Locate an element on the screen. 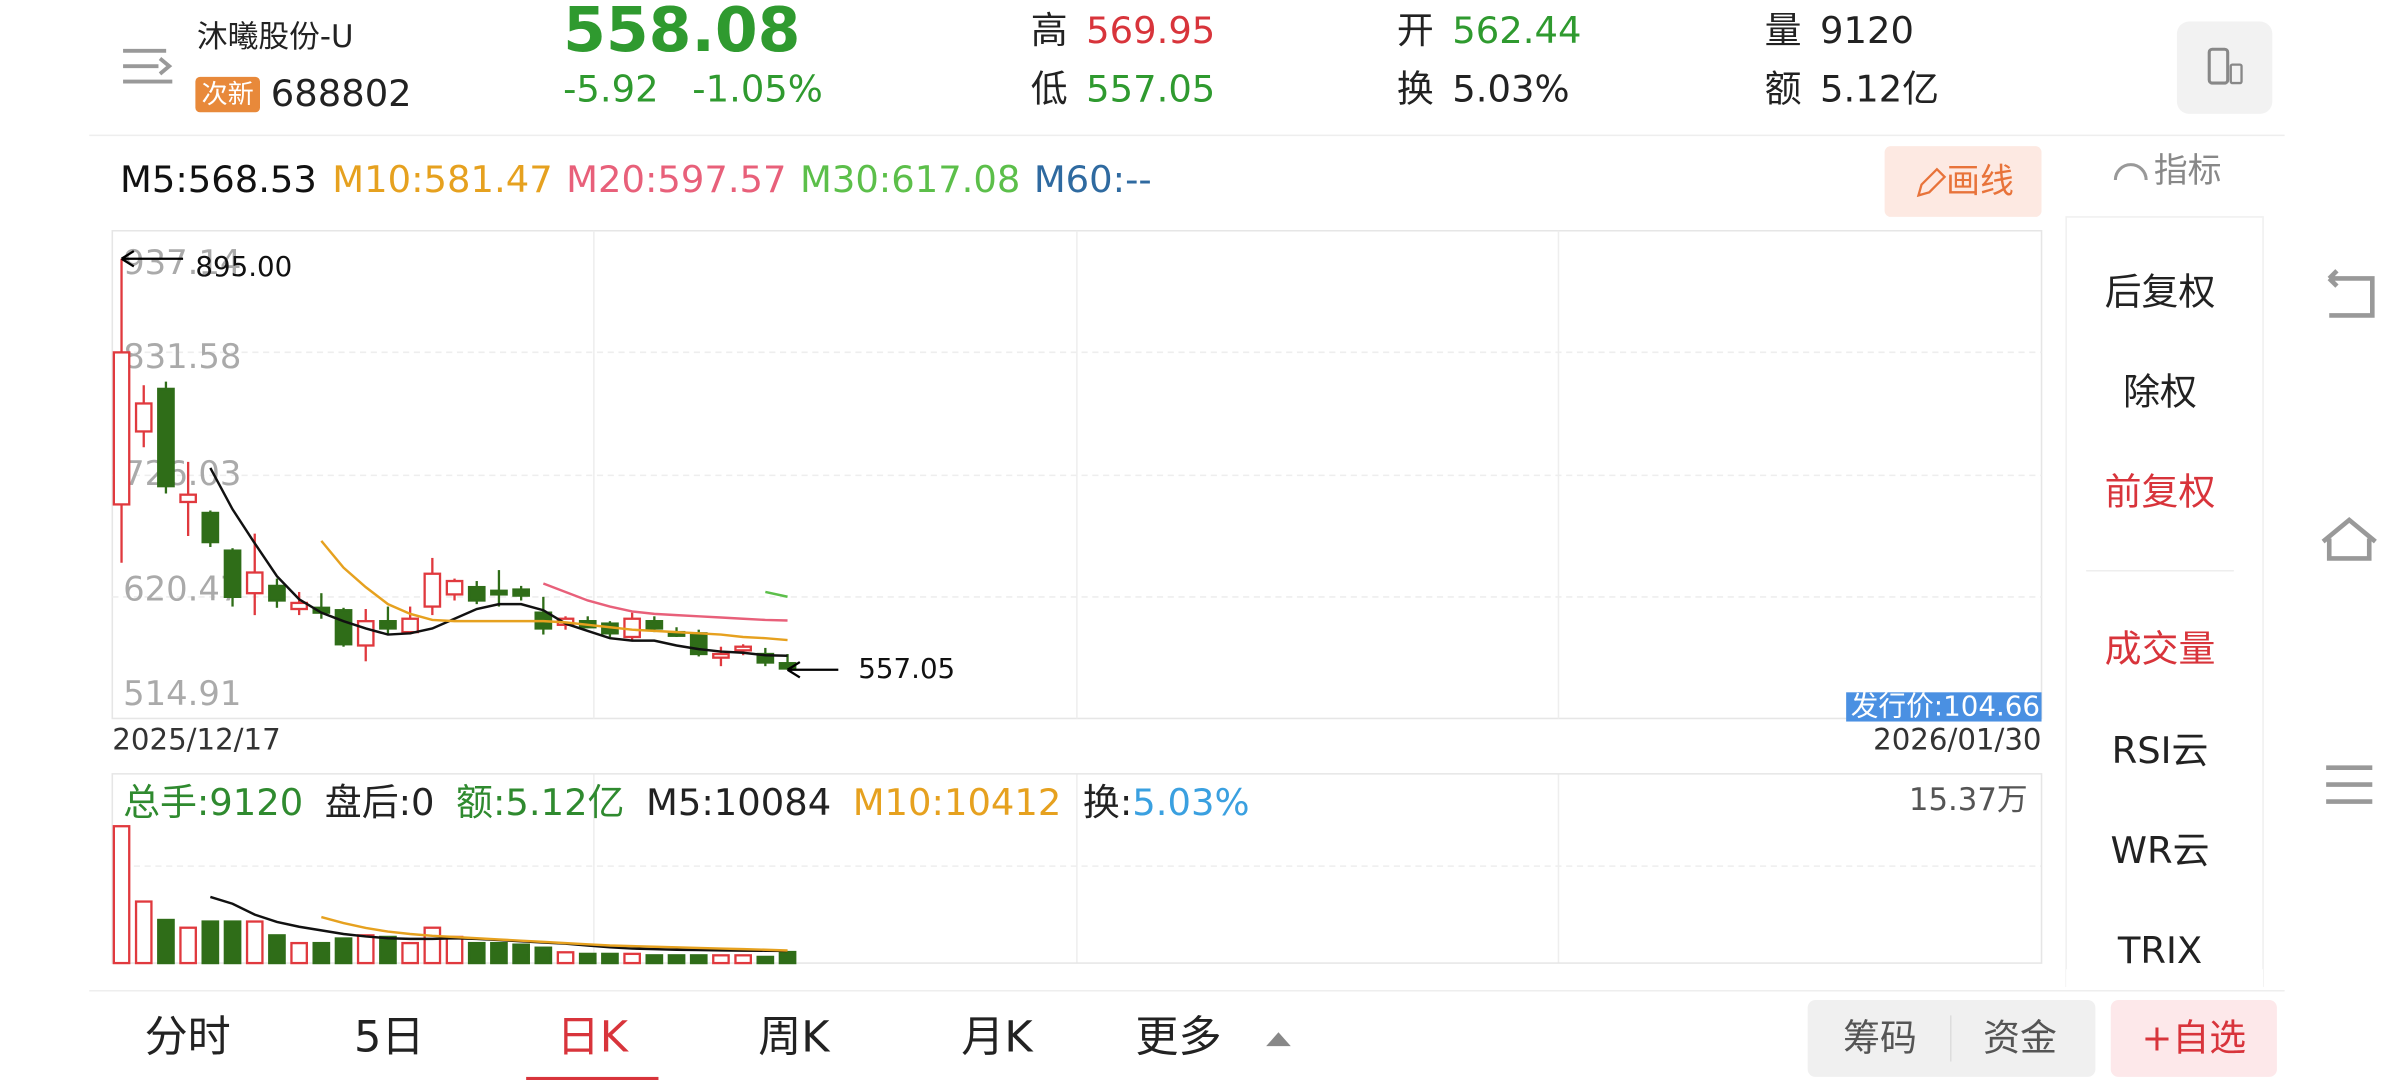 This screenshot has width=2400, height=1080. watchlist-button: +自选 is located at coordinates (2193, 1037).